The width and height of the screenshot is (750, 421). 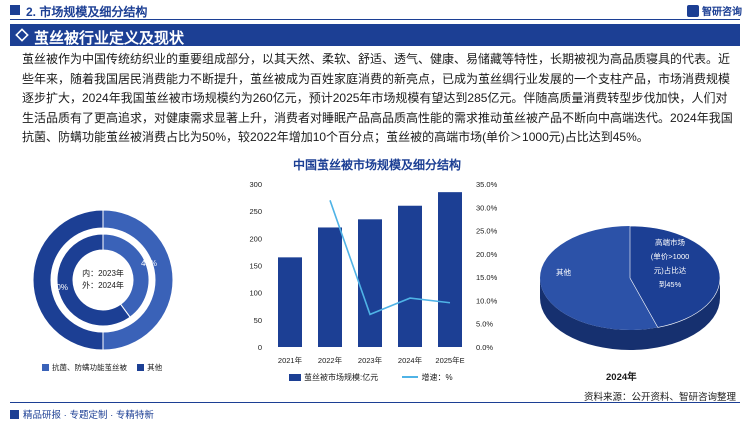 What do you see at coordinates (330, 360) in the screenshot?
I see `x-tick-label: 2022年` at bounding box center [330, 360].